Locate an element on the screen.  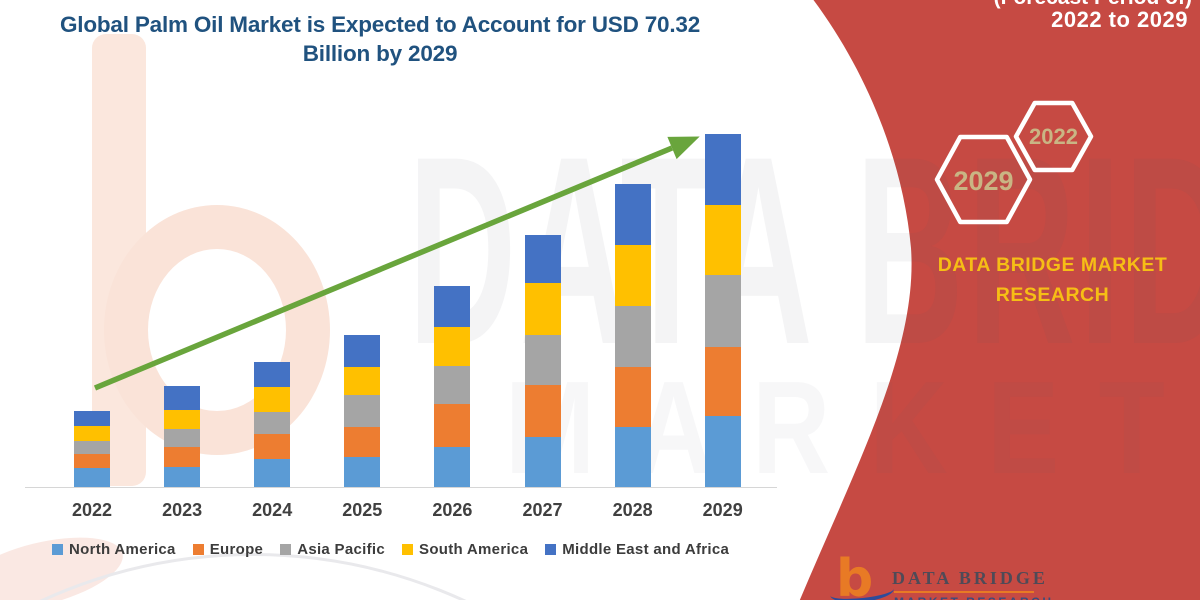
footer-logo-underline is located at coordinates (964, 592).